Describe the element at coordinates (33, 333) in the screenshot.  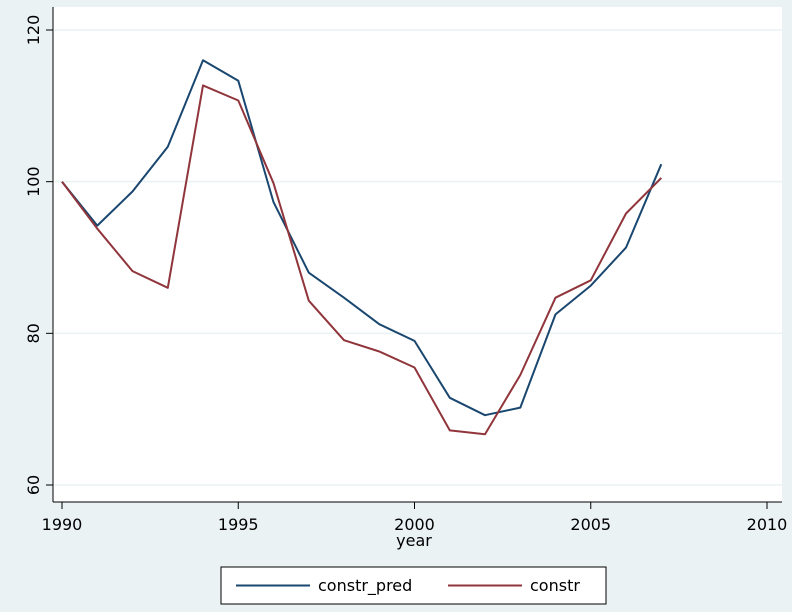
I see `y-tick-label: 80` at that location.